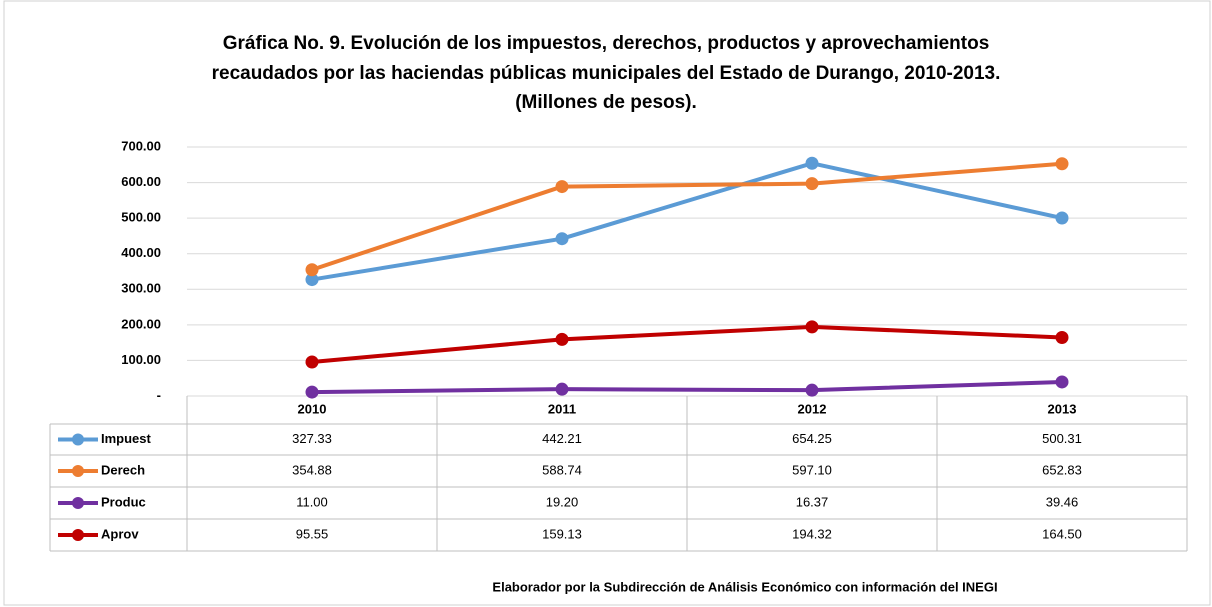 This screenshot has height=607, width=1212. I want to click on table-value: 19.20, so click(562, 501).